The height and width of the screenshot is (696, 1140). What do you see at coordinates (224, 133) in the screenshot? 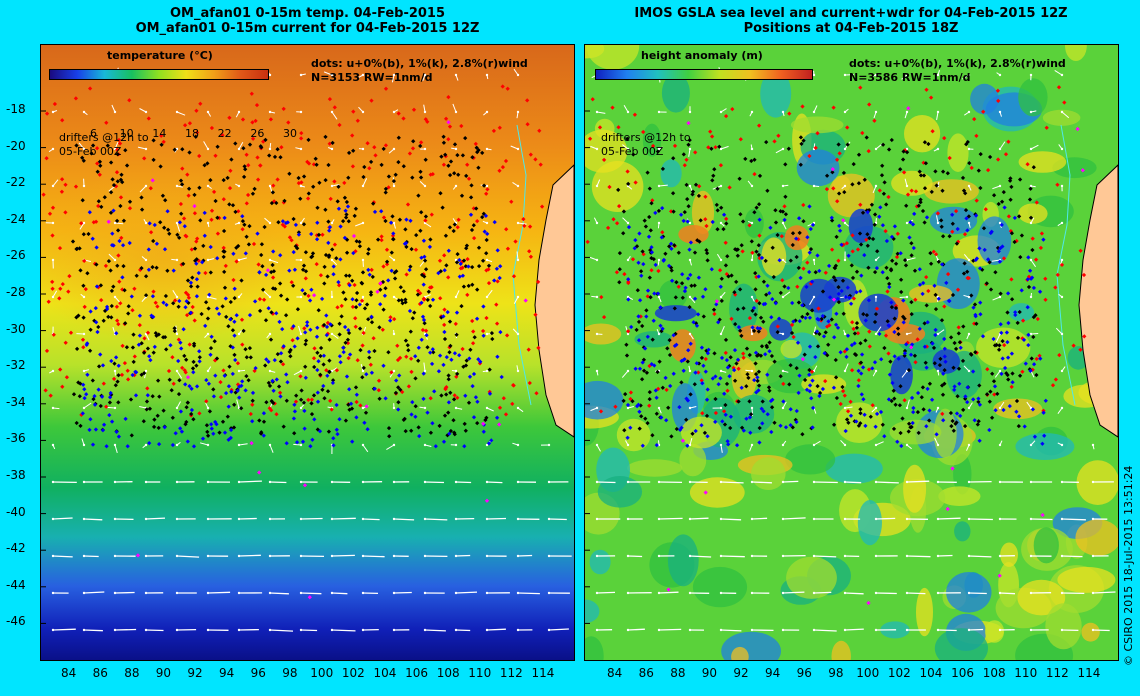
I see `colorbar-tick-label: 22` at bounding box center [224, 133].